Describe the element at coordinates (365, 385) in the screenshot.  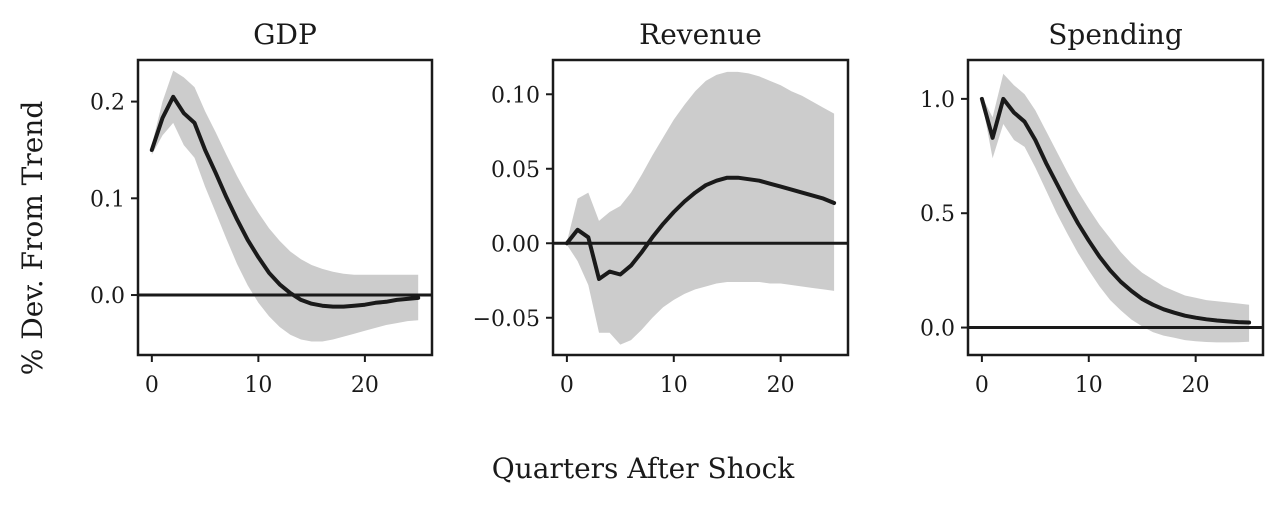
I see `gdp-xtick-label: 20` at that location.